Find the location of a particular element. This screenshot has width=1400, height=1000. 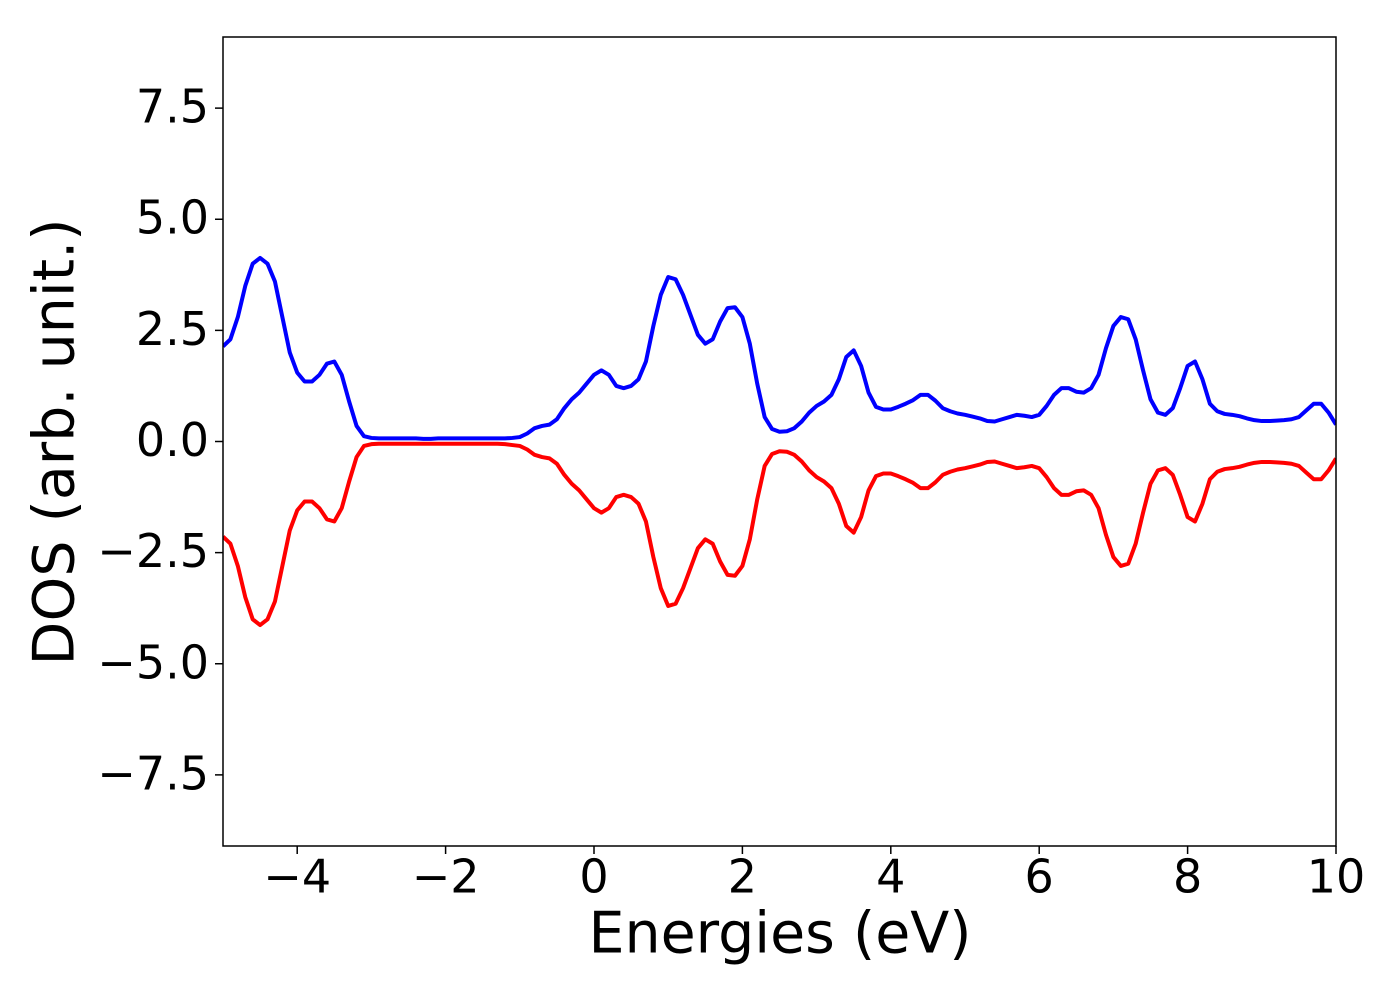

x-tick-label: 4 is located at coordinates (890, 877).